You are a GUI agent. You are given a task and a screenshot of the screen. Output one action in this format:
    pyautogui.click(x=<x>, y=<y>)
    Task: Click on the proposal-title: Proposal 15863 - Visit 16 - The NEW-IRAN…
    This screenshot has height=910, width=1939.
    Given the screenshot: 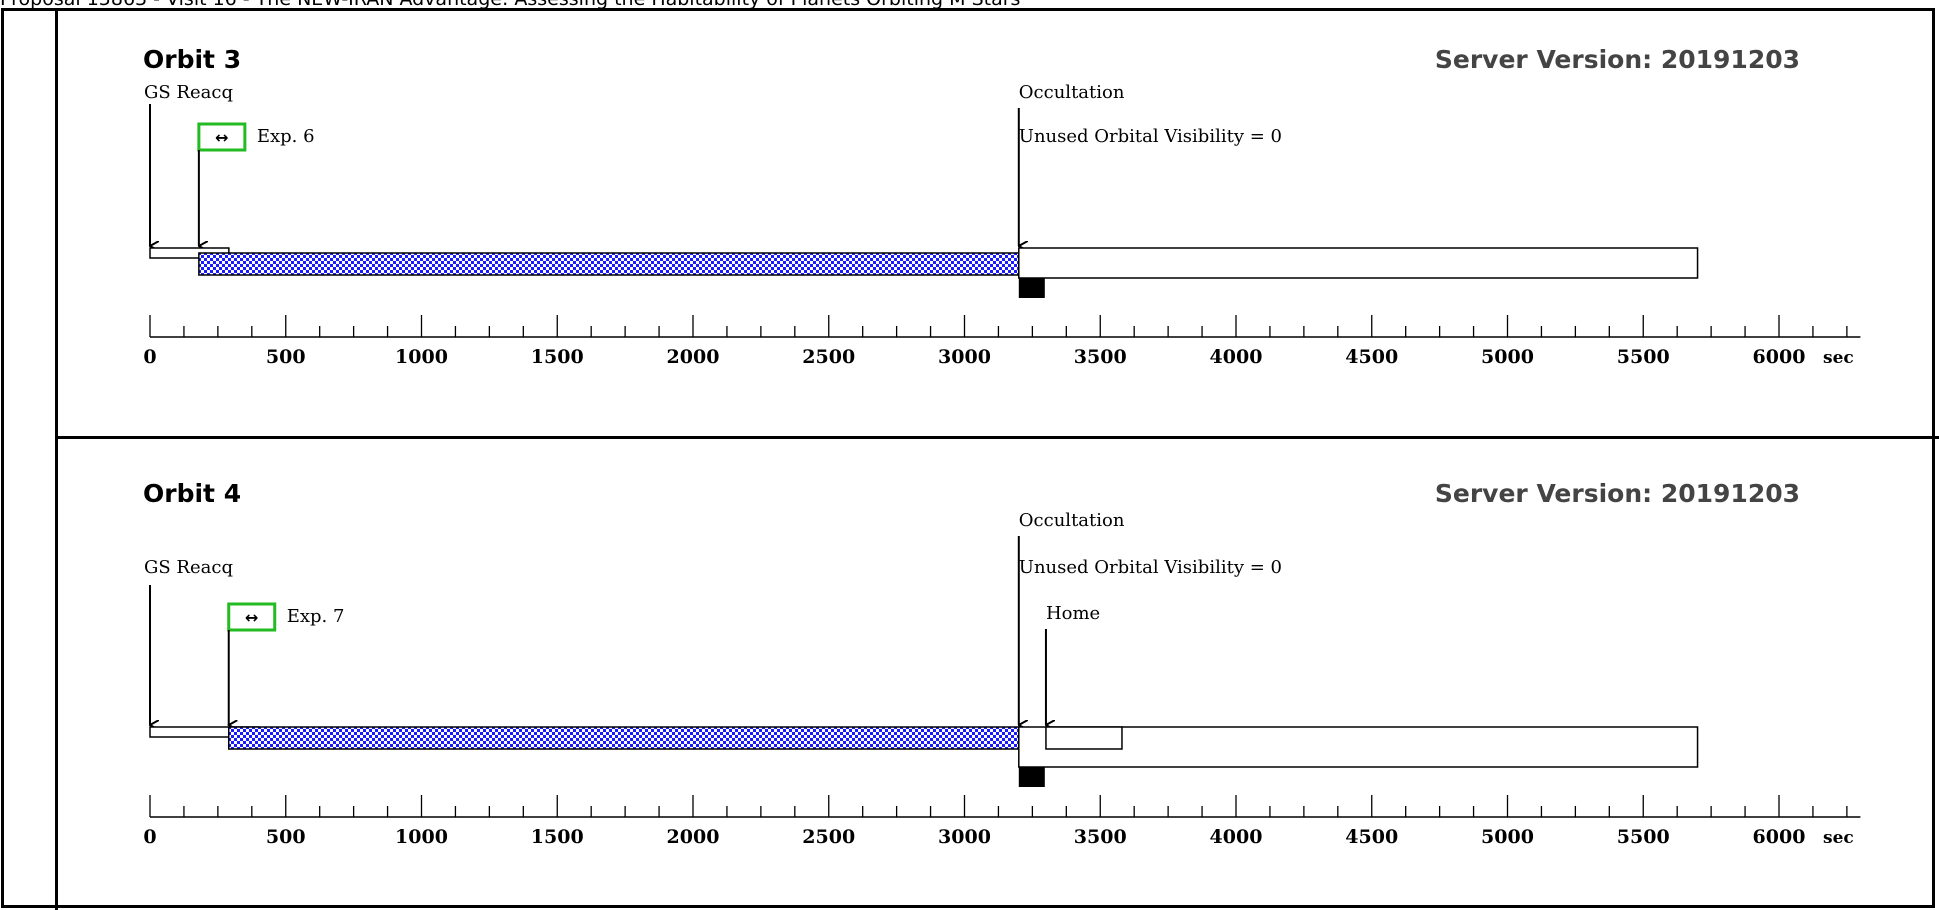 What is the action you would take?
    pyautogui.click(x=510, y=4)
    